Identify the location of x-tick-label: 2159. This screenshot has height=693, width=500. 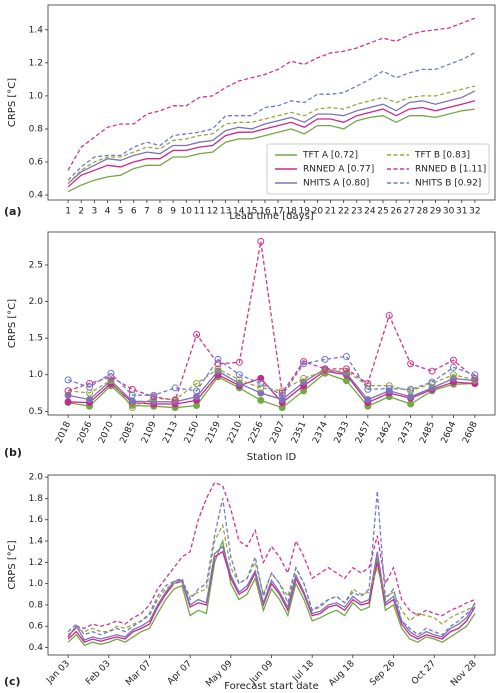
(213, 432).